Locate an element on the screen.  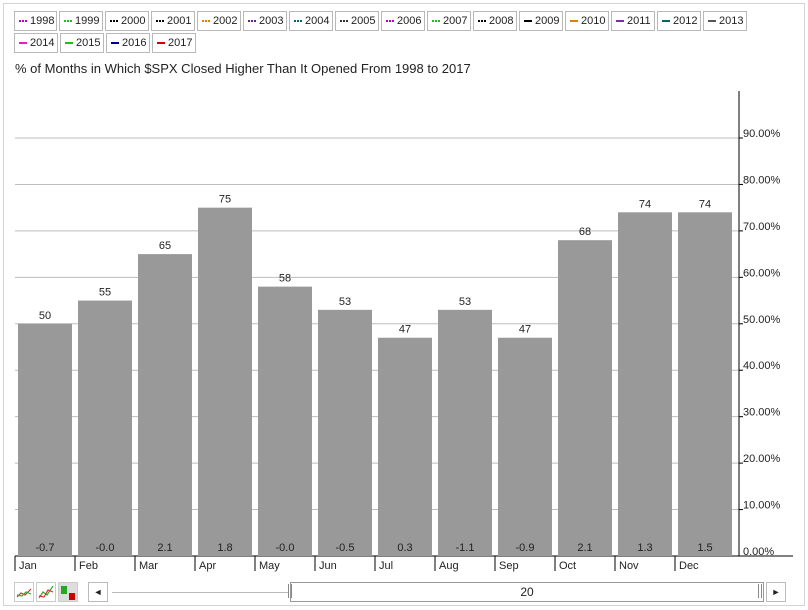
x-tick-label: May is located at coordinates (269, 566).